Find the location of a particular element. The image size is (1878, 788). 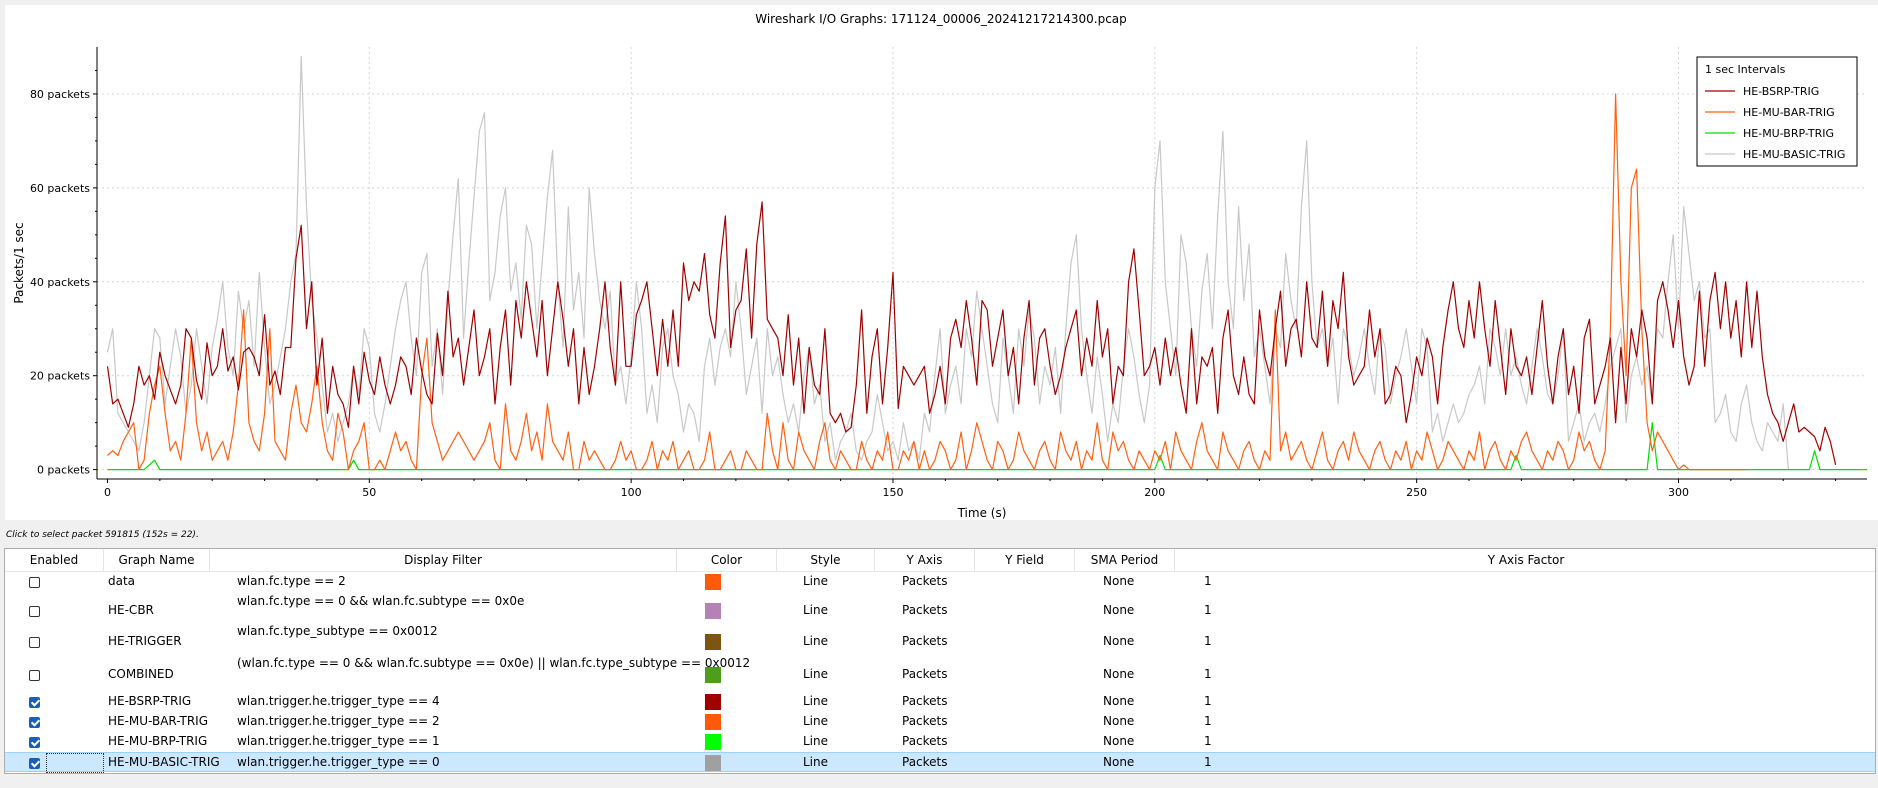

col-enabled: Enabled is located at coordinates (54, 560).